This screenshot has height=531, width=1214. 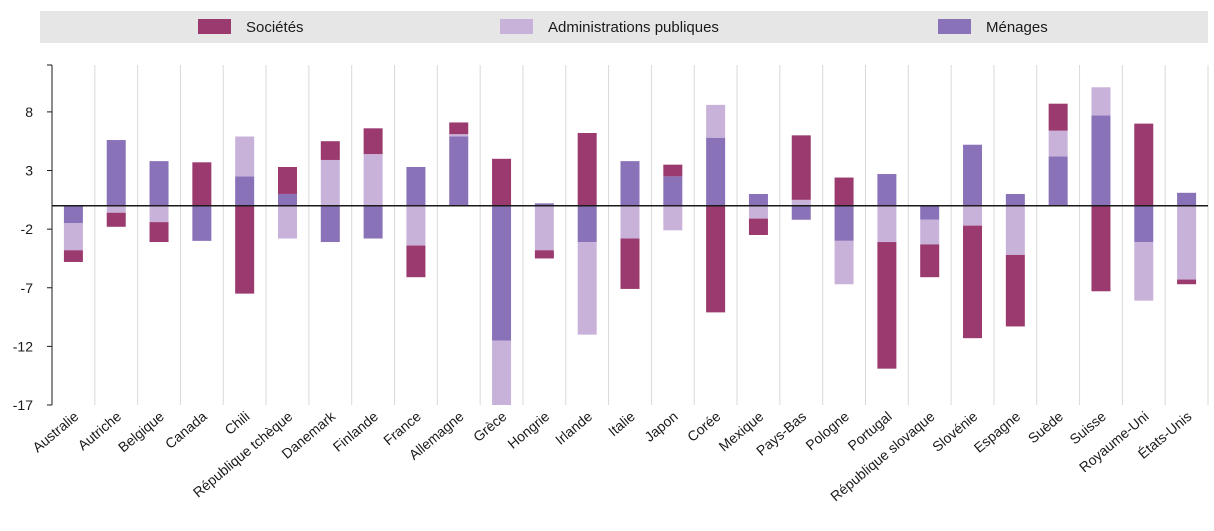 I want to click on x-tick-label: Finlande, so click(x=356, y=431).